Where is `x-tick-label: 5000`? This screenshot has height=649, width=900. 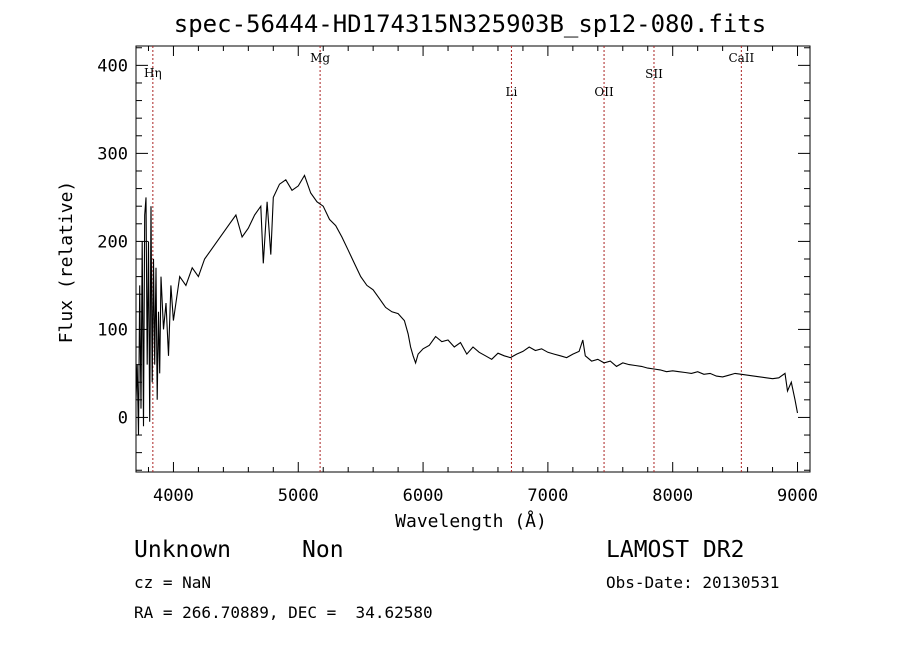 x-tick-label: 5000 is located at coordinates (298, 496).